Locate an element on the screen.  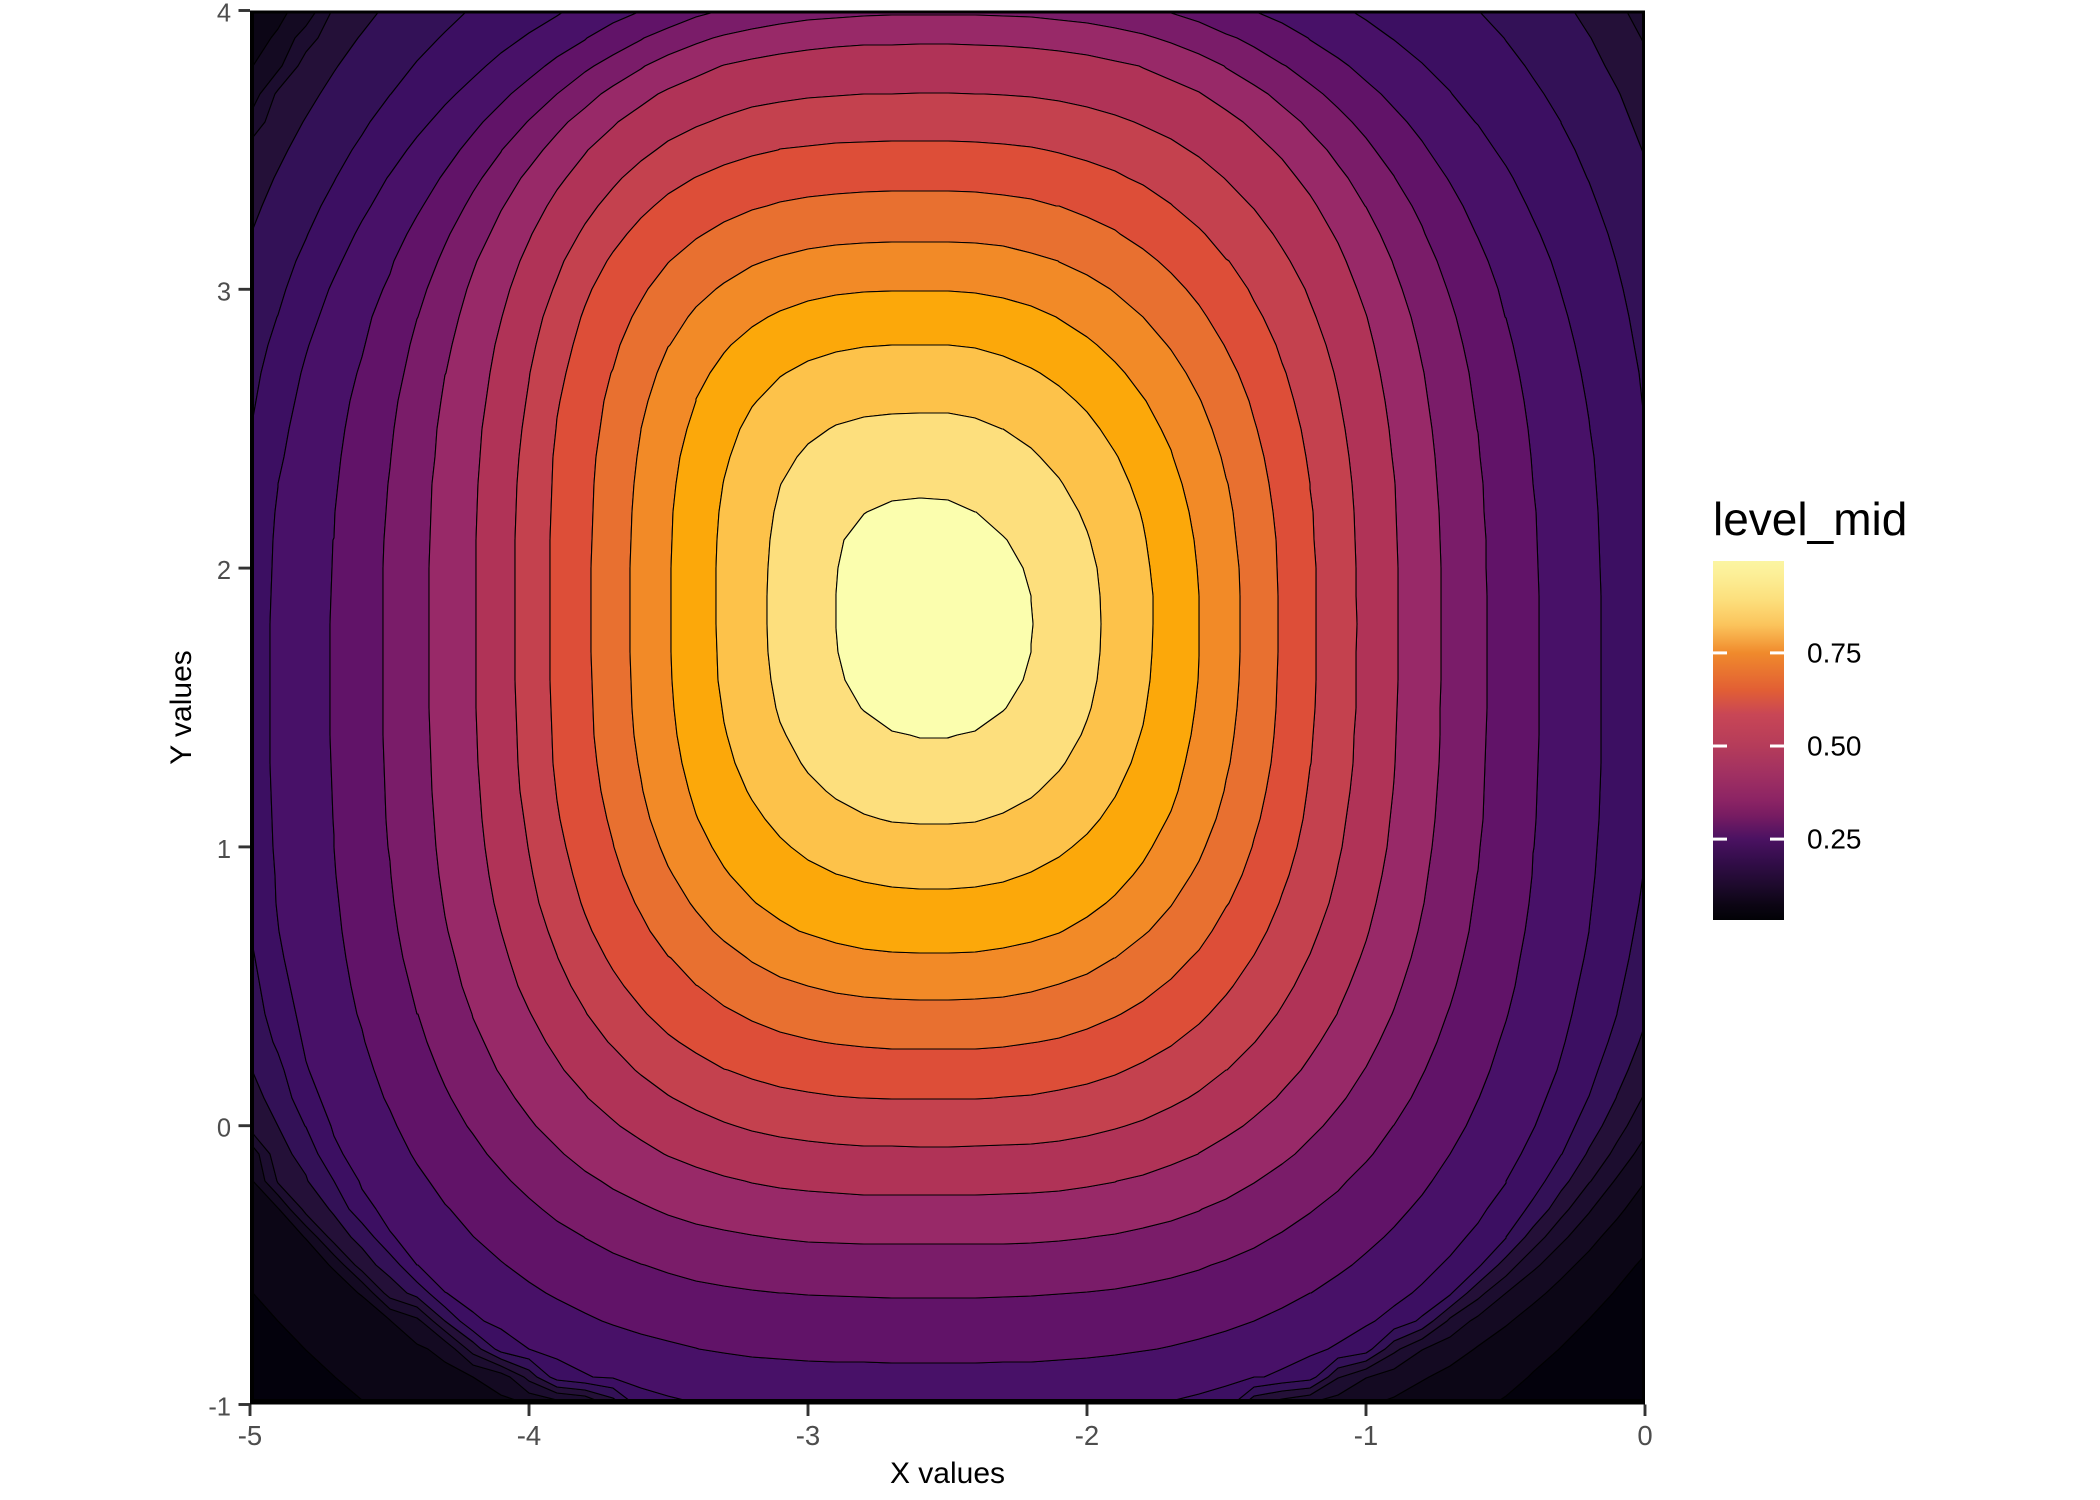
svg-text: -5 is located at coordinates (250, 1435).